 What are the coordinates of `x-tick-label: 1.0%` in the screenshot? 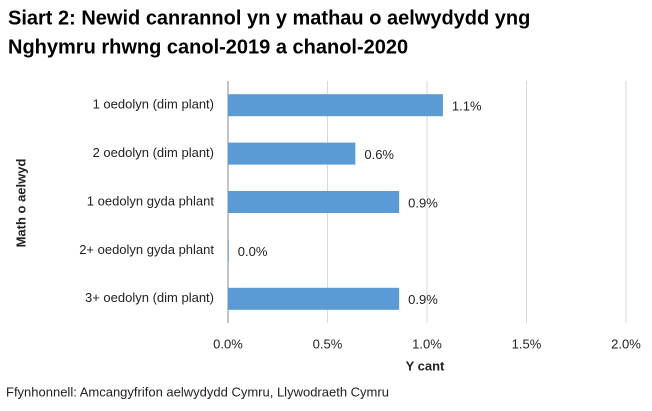 It's located at (427, 343).